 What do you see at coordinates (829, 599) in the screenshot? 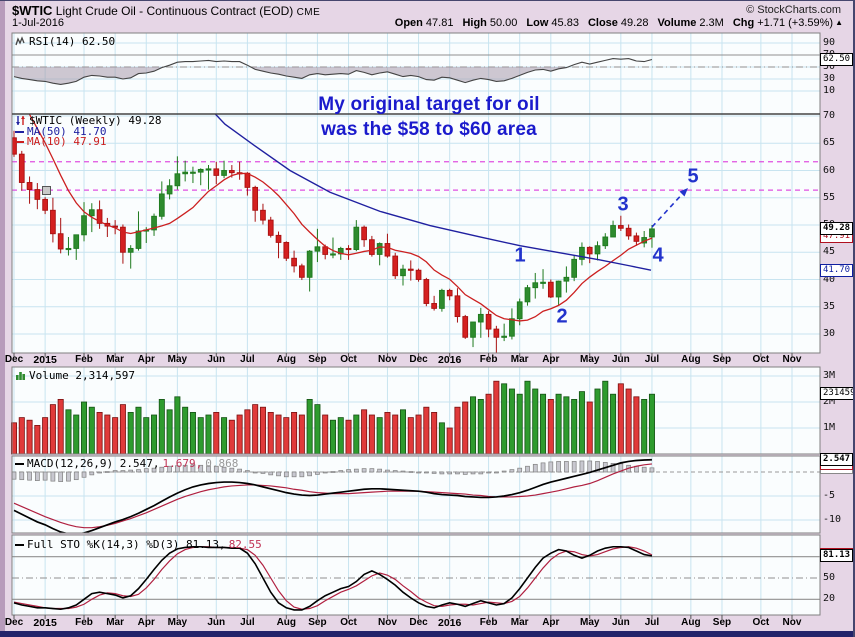
I see `axis-label: 20` at bounding box center [829, 599].